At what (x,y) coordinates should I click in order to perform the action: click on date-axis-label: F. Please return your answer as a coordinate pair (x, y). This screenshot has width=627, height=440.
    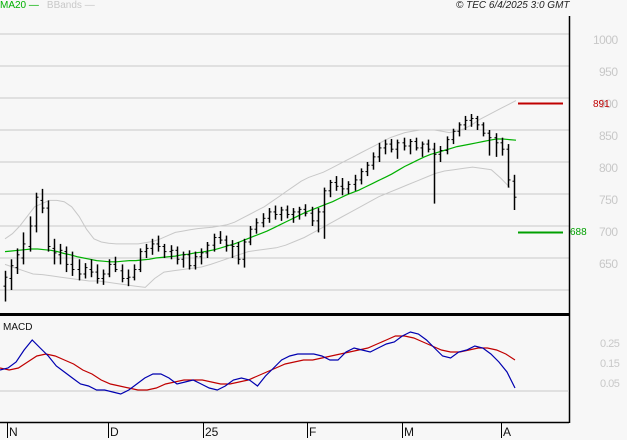
    Looking at the image, I should click on (313, 432).